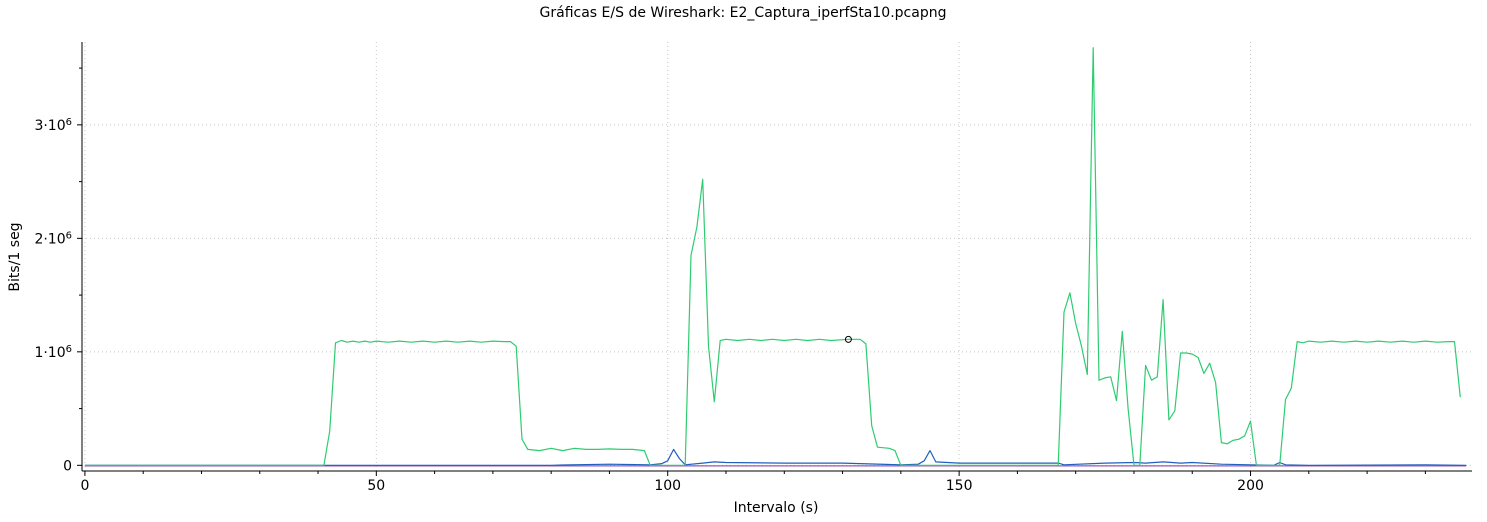 The height and width of the screenshot is (522, 1487). What do you see at coordinates (667, 486) in the screenshot?
I see `x-tick-label: 100` at bounding box center [667, 486].